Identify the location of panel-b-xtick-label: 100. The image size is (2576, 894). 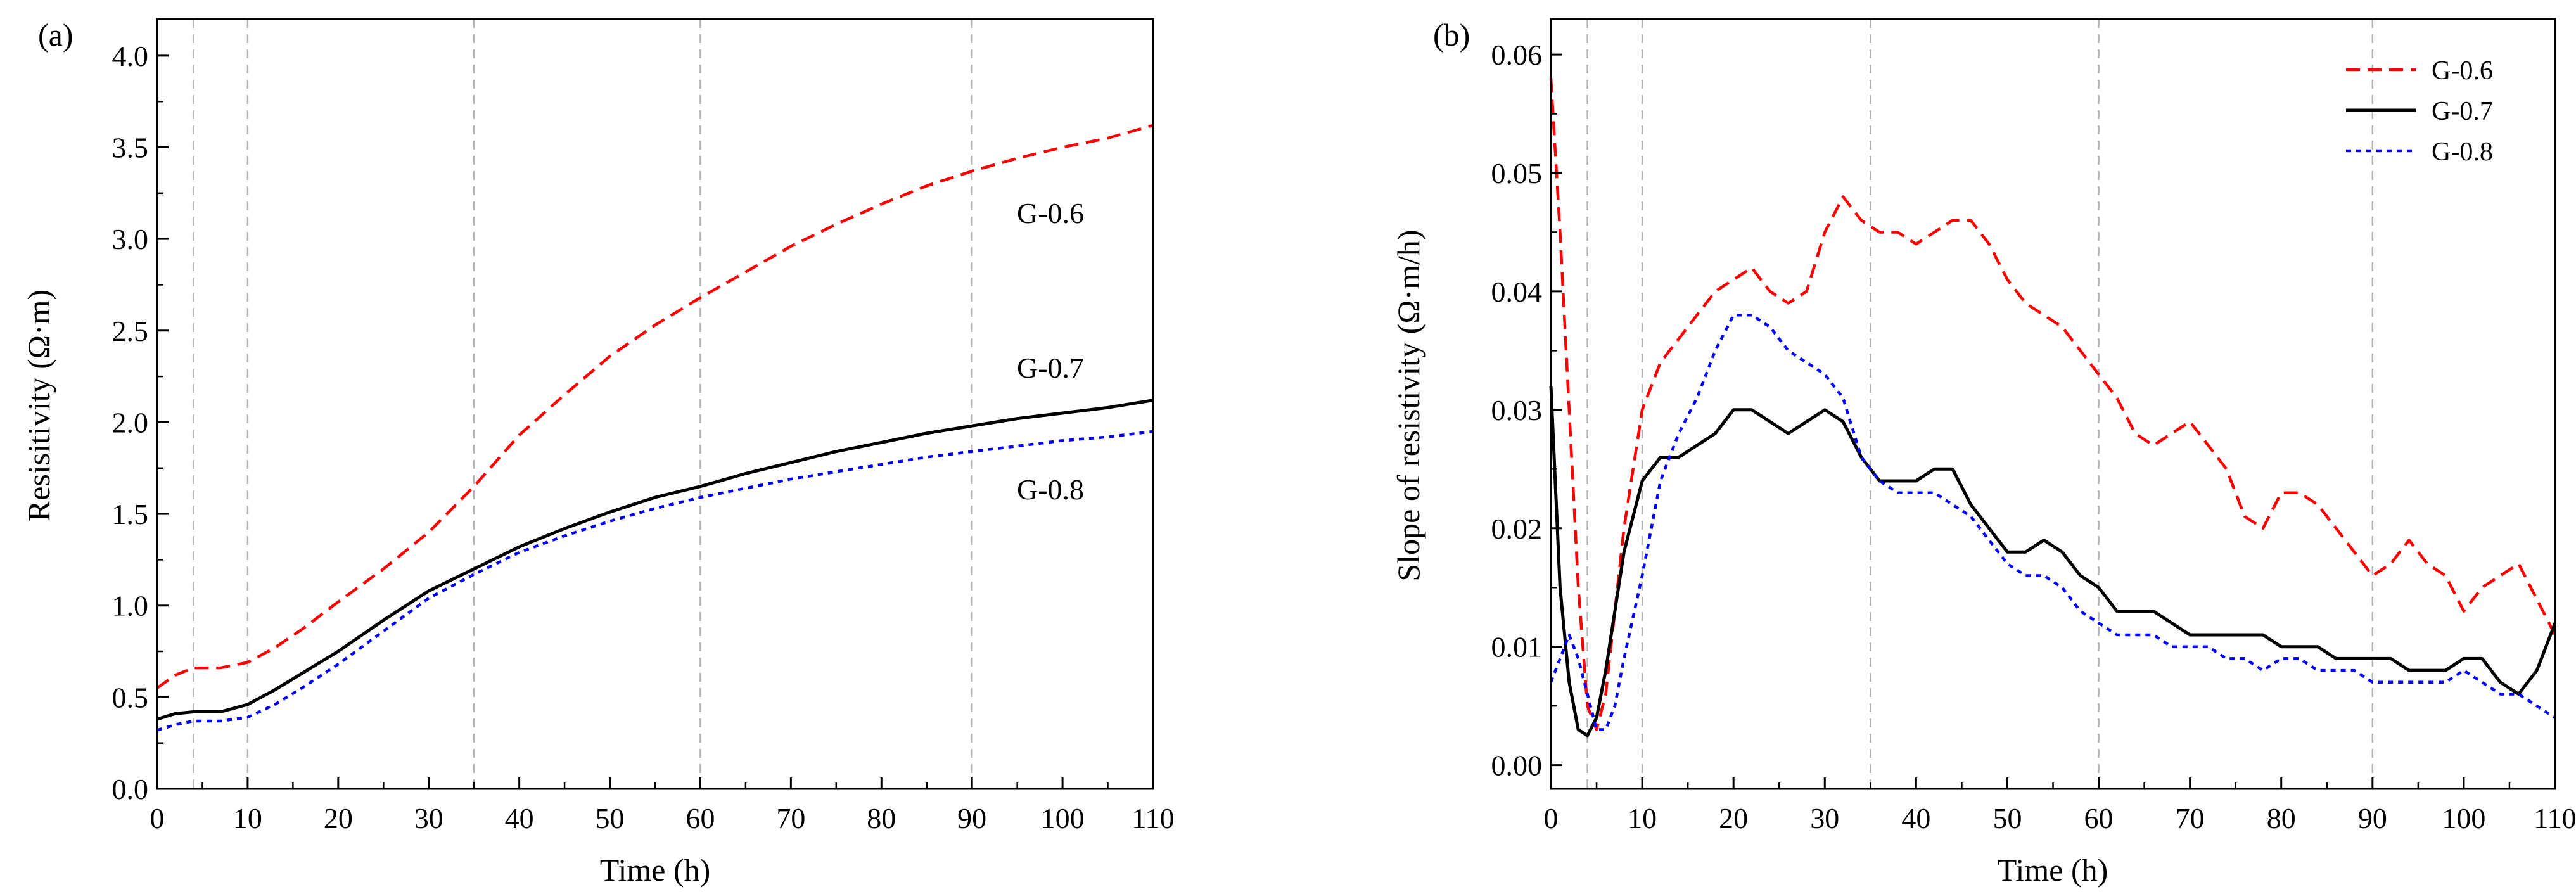
(2463, 818).